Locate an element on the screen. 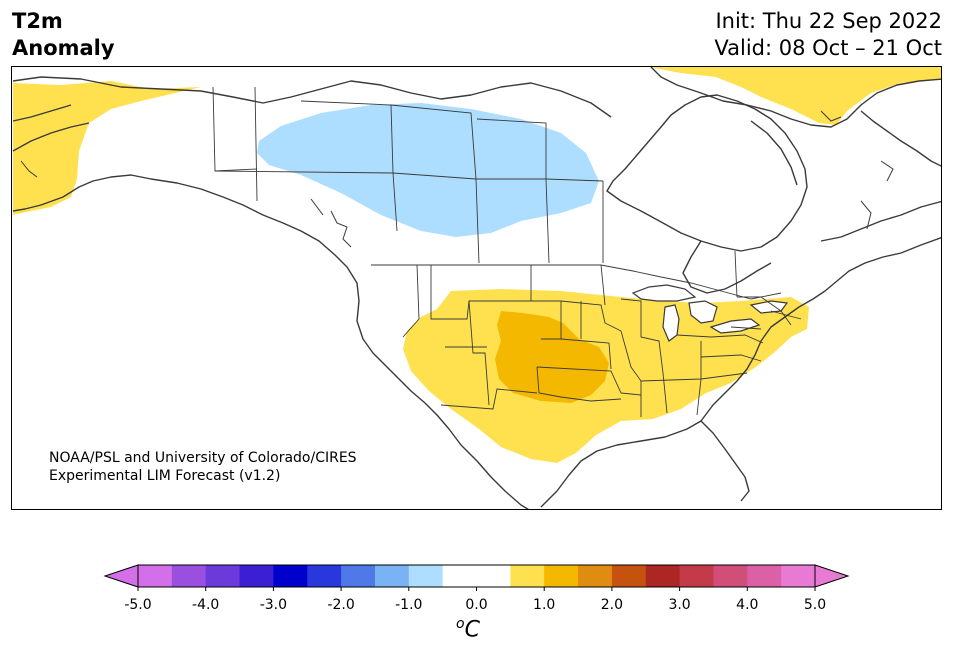 This screenshot has height=656, width=953. colorbar-unit: oC is located at coordinates (468, 629).